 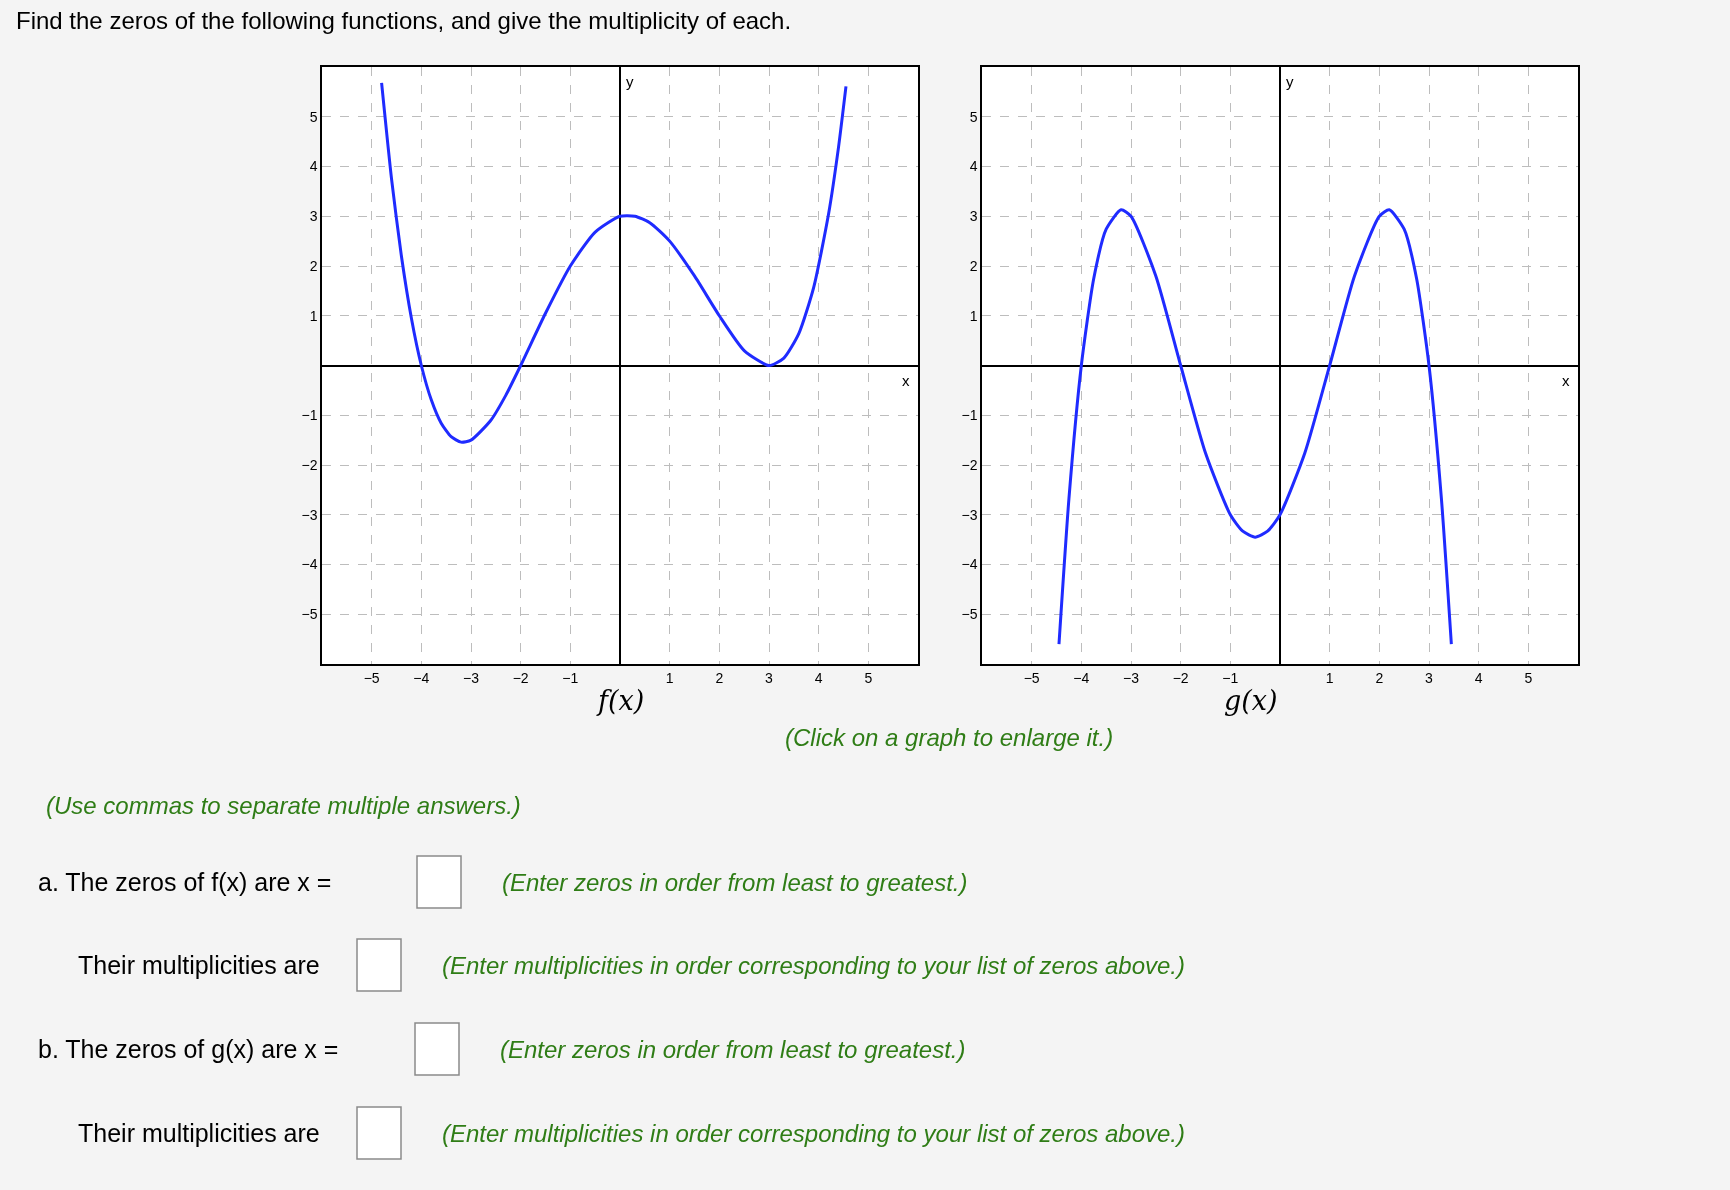 What do you see at coordinates (185, 882) in the screenshot?
I see `text: a. The zeros of f(x) are x =` at bounding box center [185, 882].